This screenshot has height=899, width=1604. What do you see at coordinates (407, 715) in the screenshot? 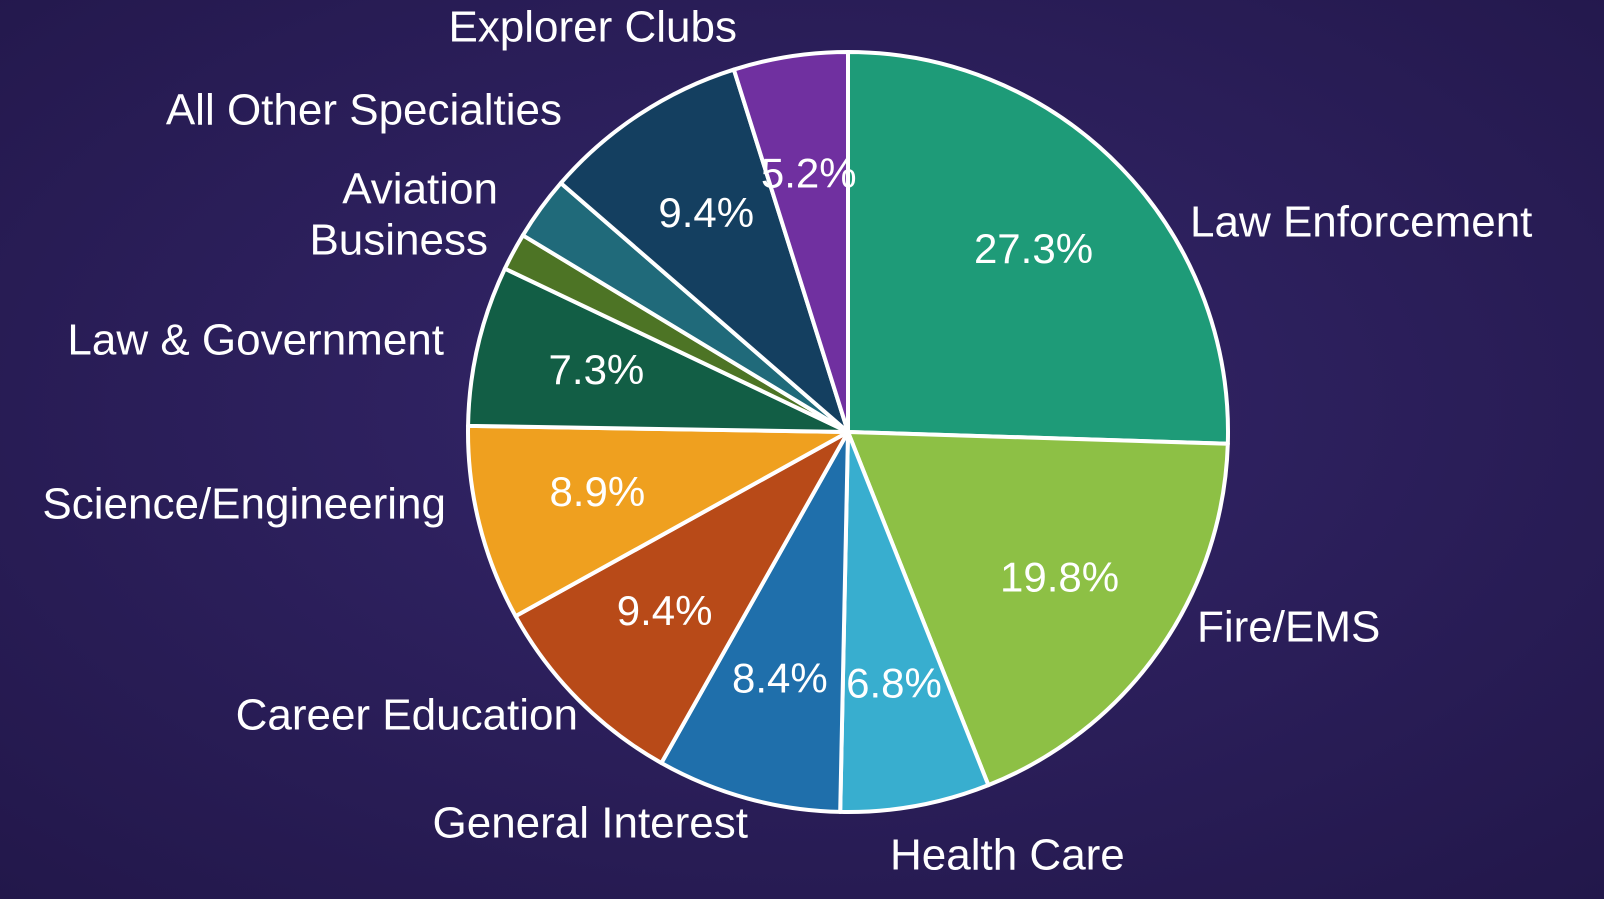
I see `category-label: Career Education` at bounding box center [407, 715].